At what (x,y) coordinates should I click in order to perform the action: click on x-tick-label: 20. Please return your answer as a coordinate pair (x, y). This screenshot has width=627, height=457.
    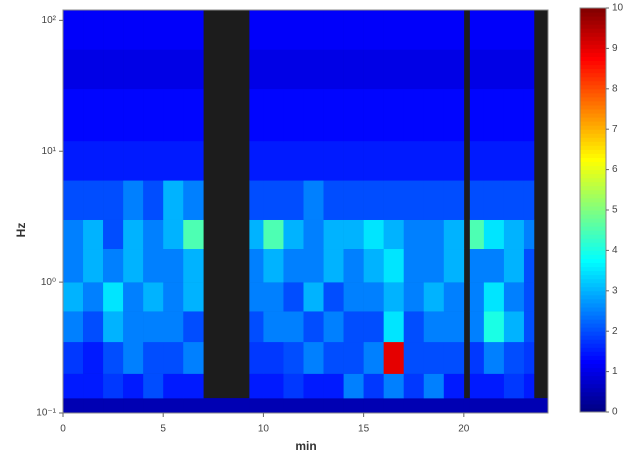
    Looking at the image, I should click on (464, 429).